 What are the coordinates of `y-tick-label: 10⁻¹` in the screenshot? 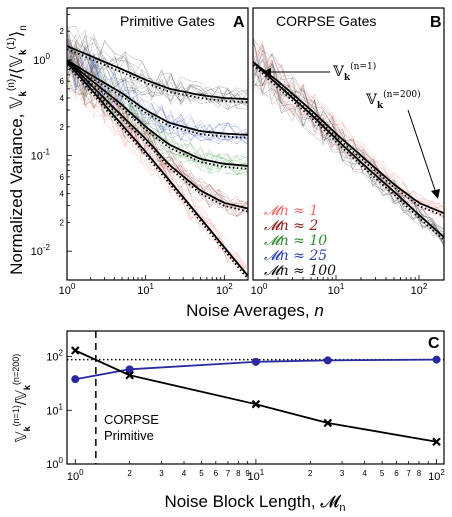 It's located at (41, 155).